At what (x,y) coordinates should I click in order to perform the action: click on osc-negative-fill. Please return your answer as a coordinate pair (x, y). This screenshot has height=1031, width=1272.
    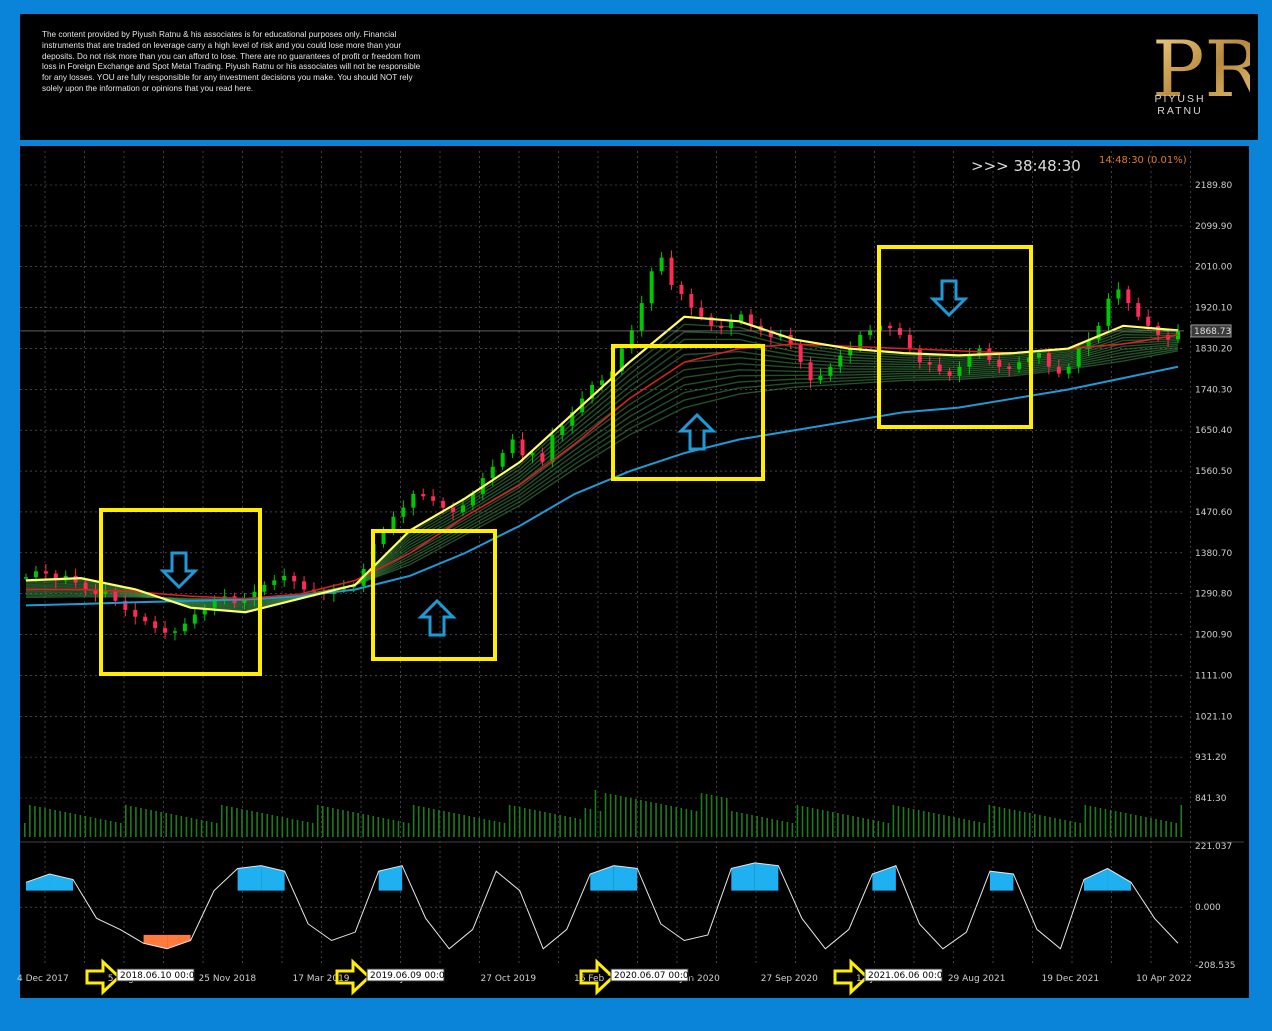
    Looking at the image, I should click on (155, 941).